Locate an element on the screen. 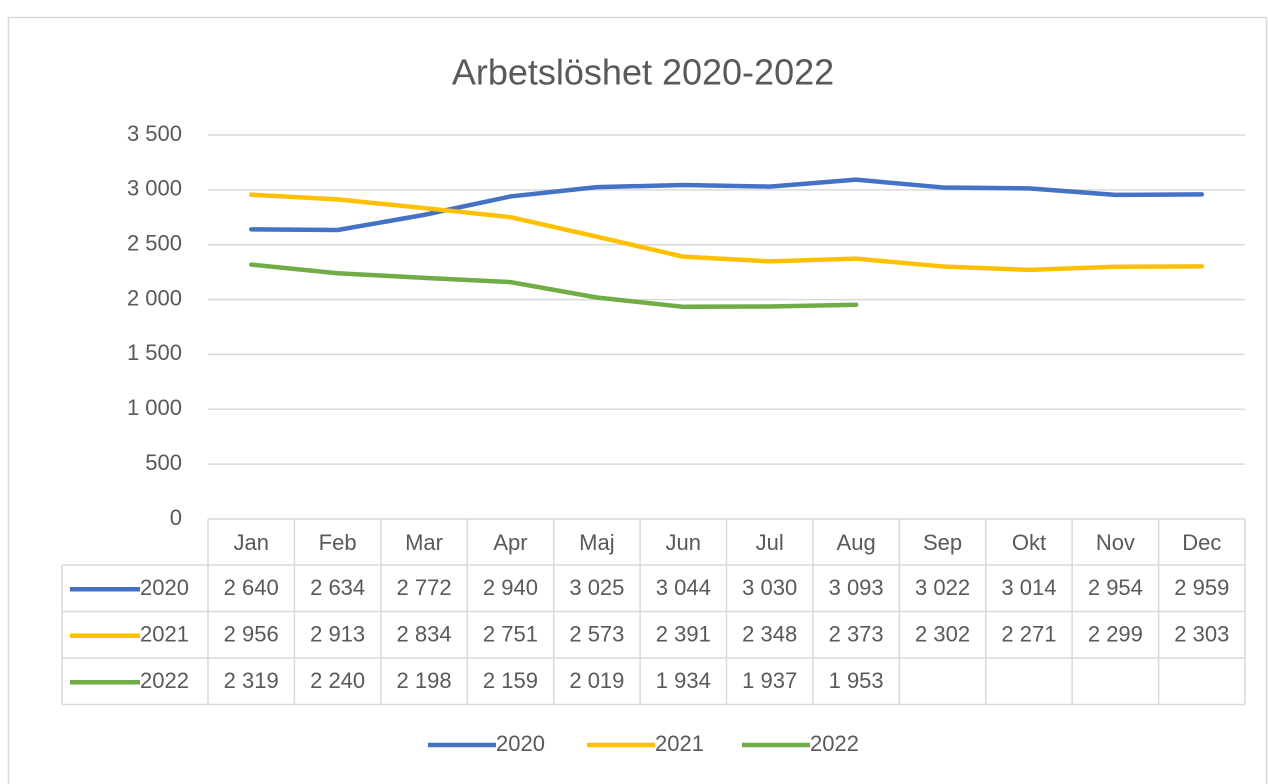 The height and width of the screenshot is (784, 1268). data-label: 3 093 is located at coordinates (856, 587).